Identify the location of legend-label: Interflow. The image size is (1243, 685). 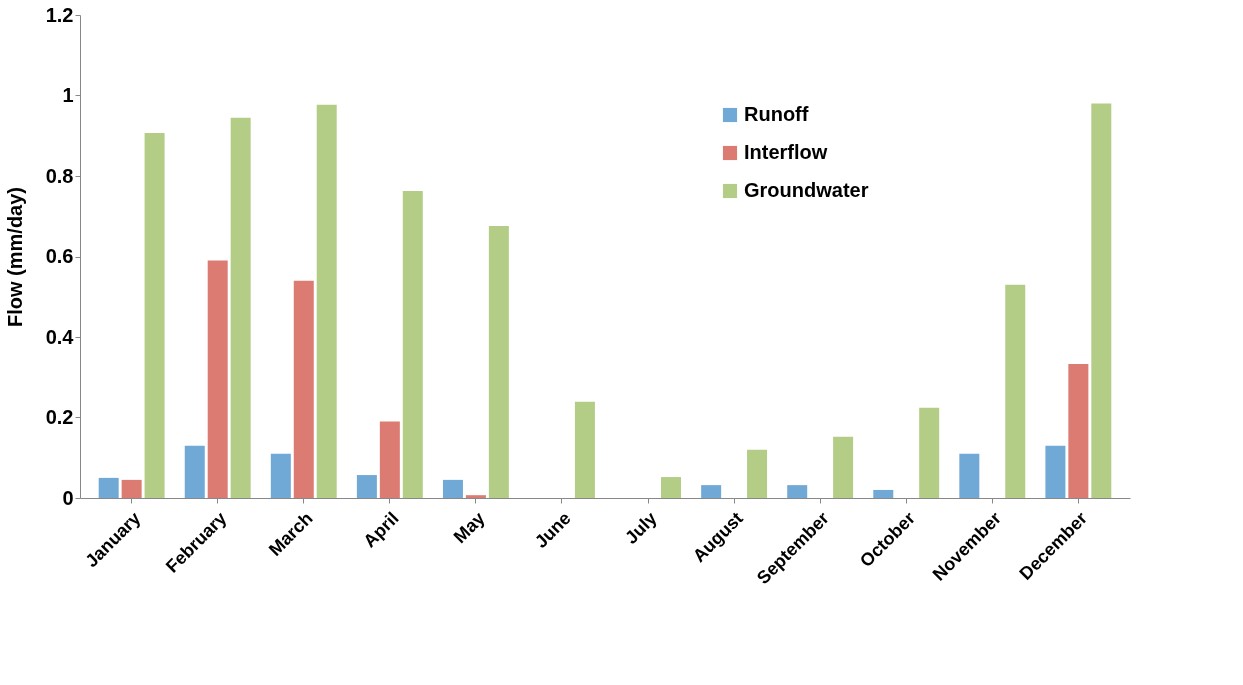
(786, 152).